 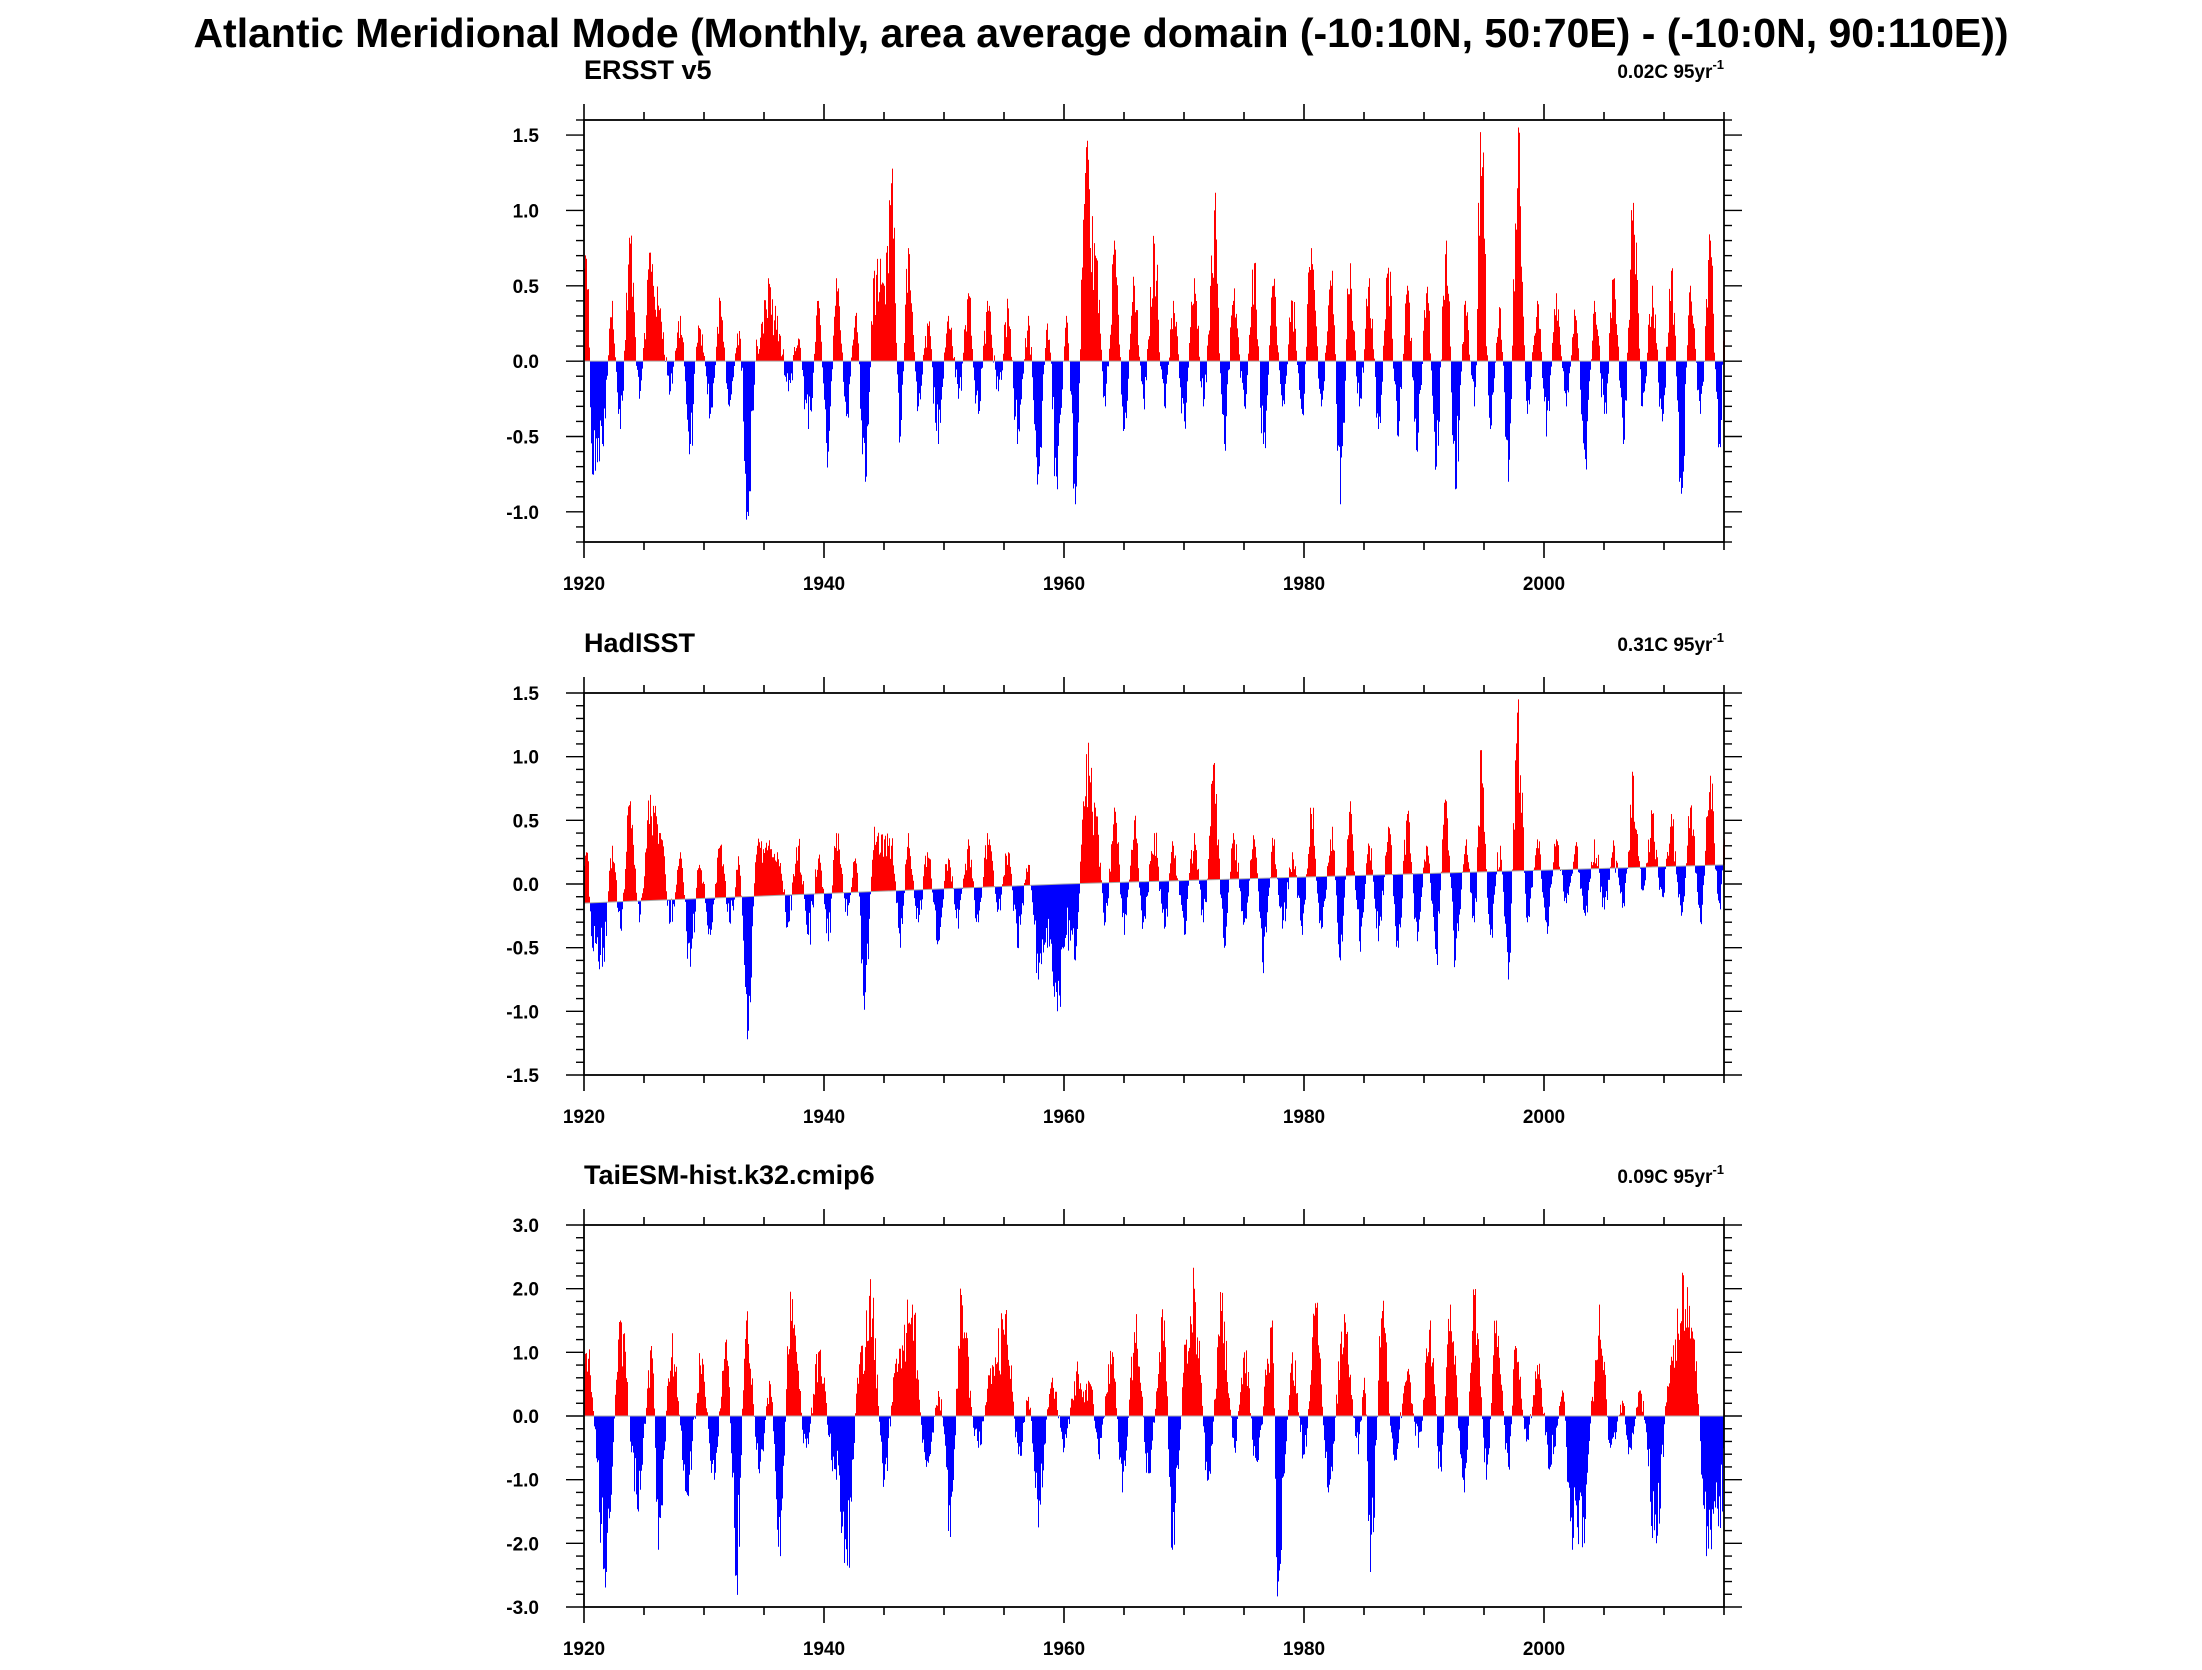 I want to click on panel-subtitle: HadISST, so click(x=640, y=643).